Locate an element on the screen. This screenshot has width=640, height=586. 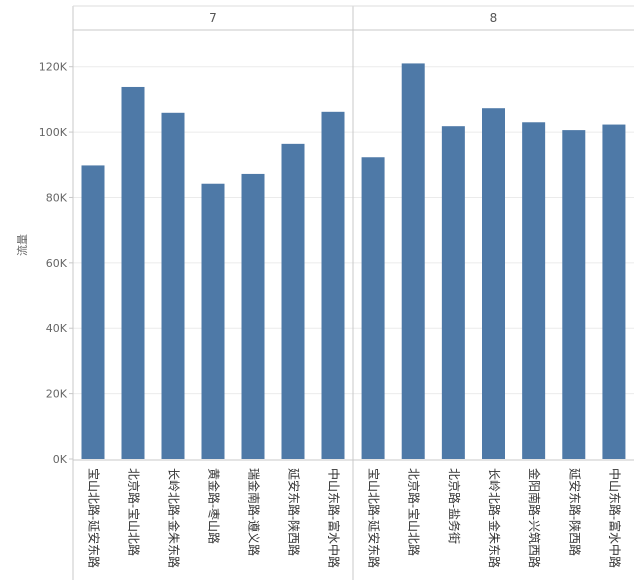
y-axis: 0K 20K 40K 60K 80K 100K 120K is located at coordinates (56, 263).